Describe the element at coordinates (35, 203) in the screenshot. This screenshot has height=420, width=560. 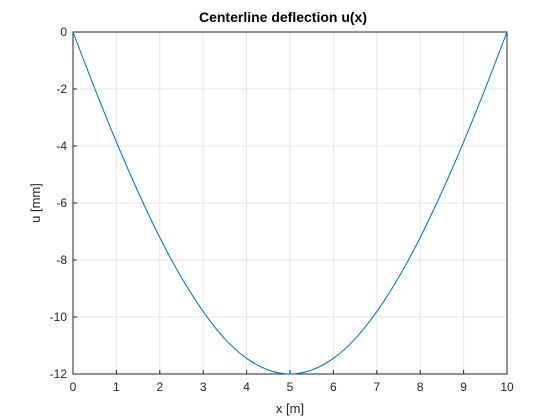
I see `y-axis-label: u [mm]` at that location.